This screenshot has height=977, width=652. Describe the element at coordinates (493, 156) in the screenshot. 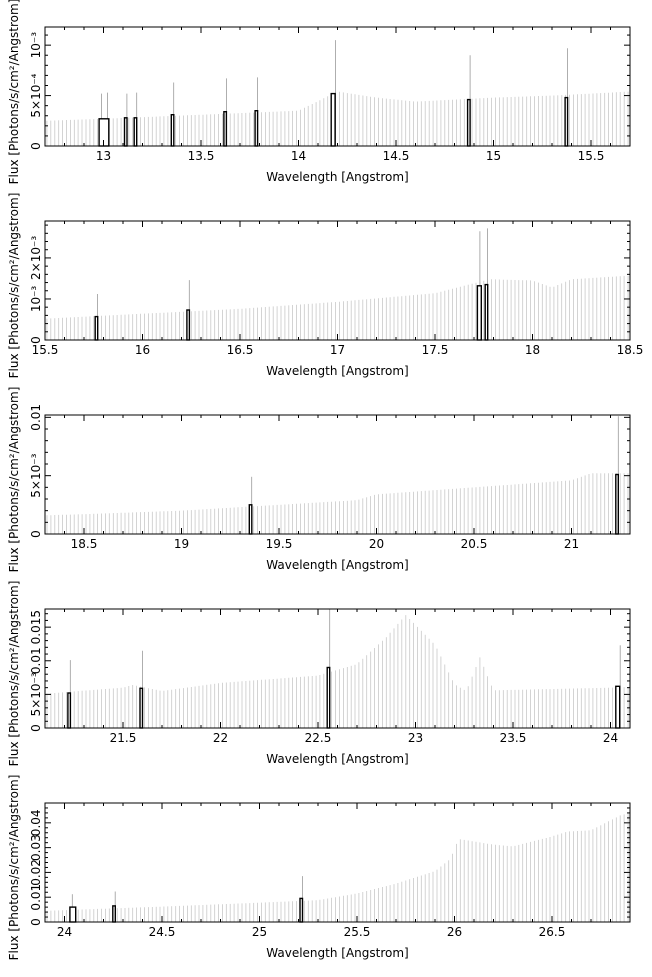

I see `x-tick-label: 15` at that location.